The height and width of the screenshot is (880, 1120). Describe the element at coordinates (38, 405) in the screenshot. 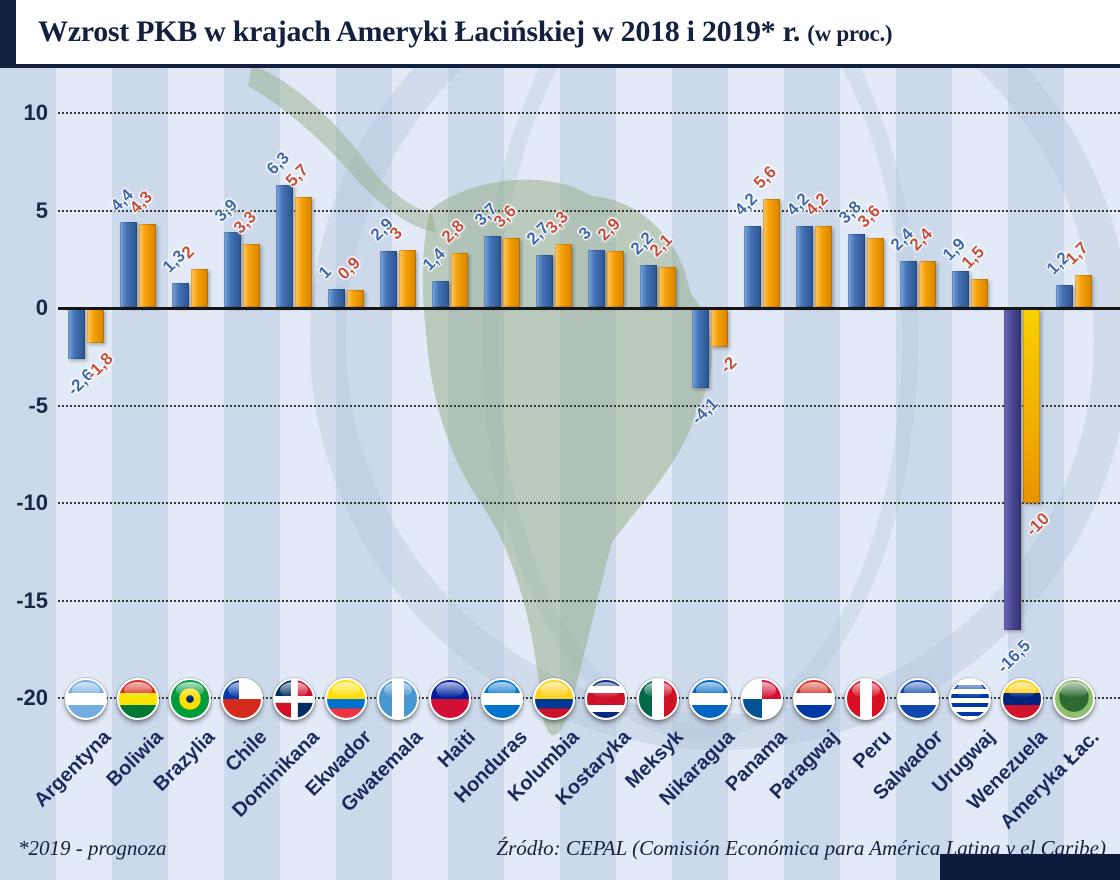

I see `y-tick-label: -5` at that location.